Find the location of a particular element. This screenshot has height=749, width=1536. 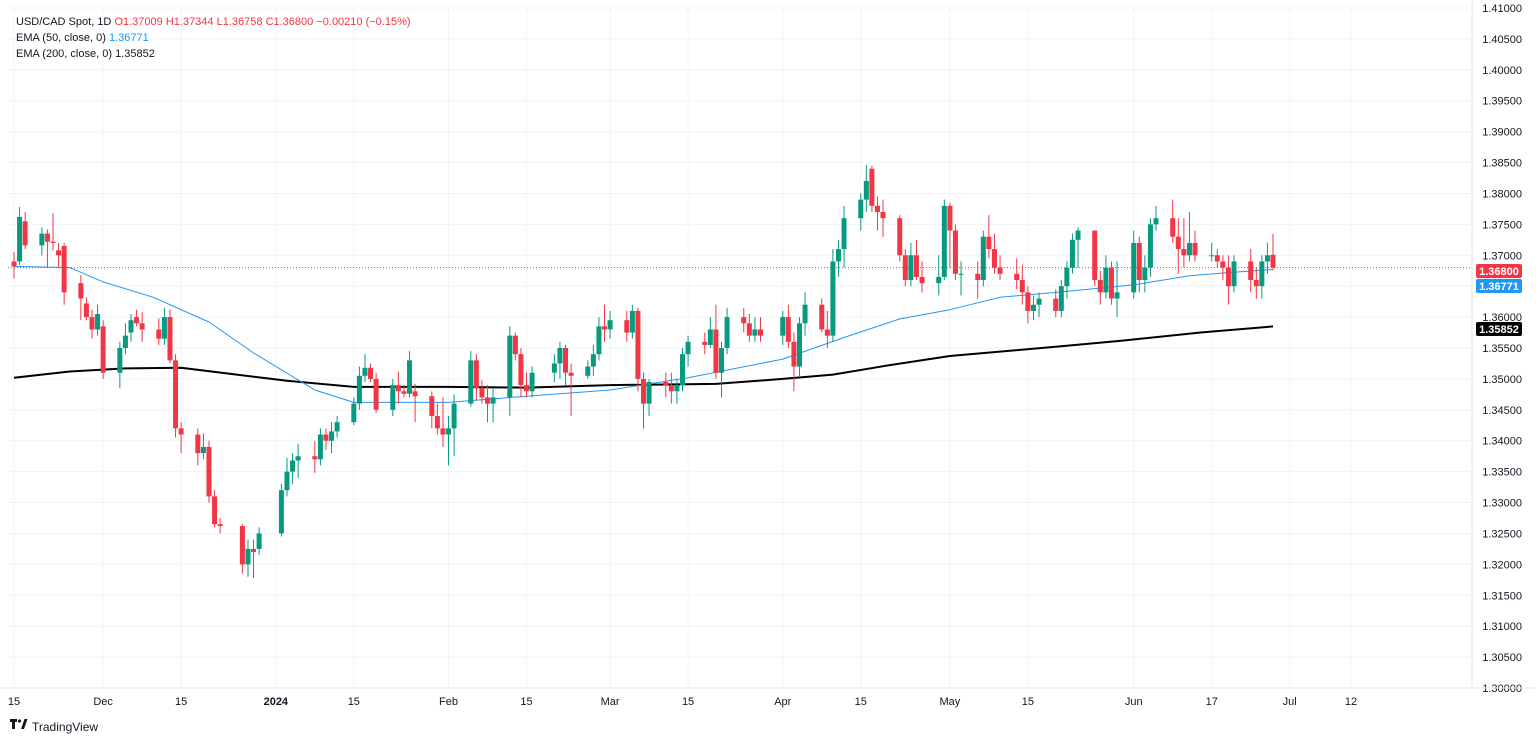

ema200-series is located at coordinates (643, 357).